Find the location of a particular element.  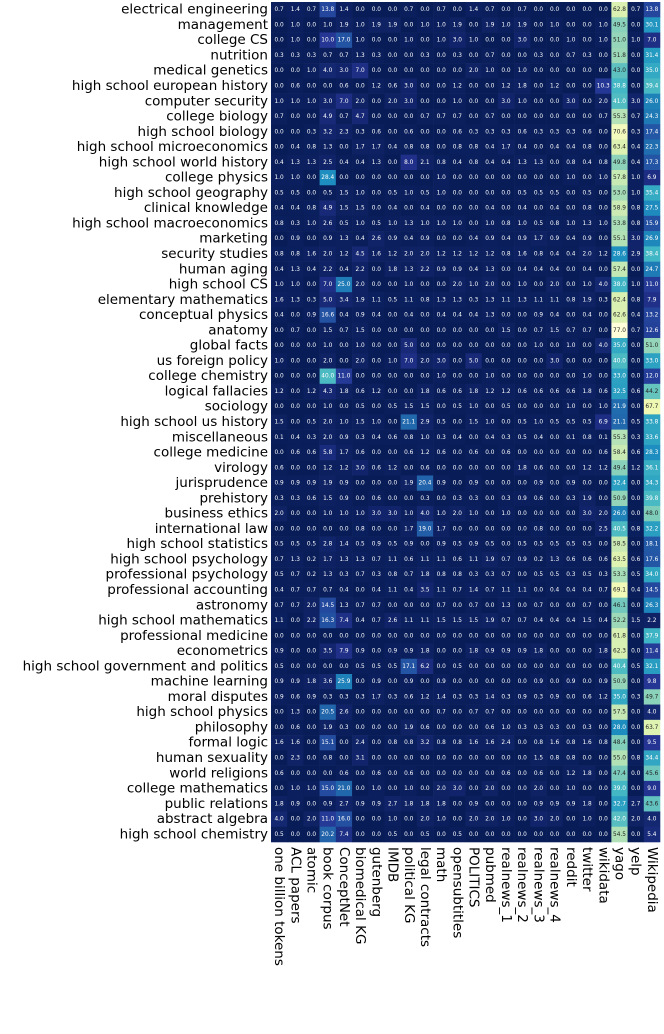

cell-label: 41.0 is located at coordinates (619, 102).